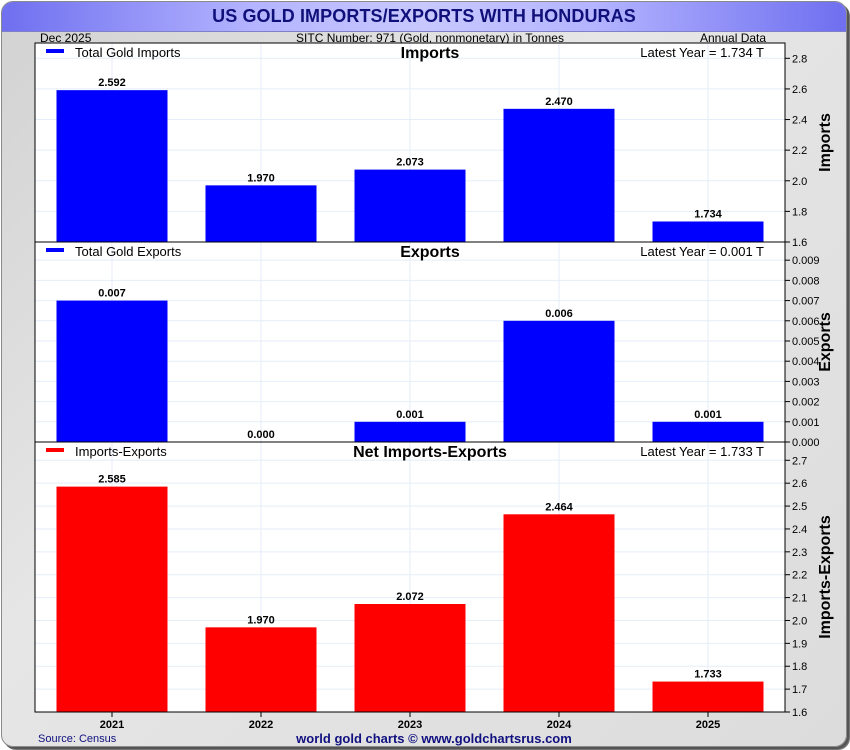 The height and width of the screenshot is (750, 850). Describe the element at coordinates (806, 423) in the screenshot. I see `ytick-label-exports: 0.001` at that location.